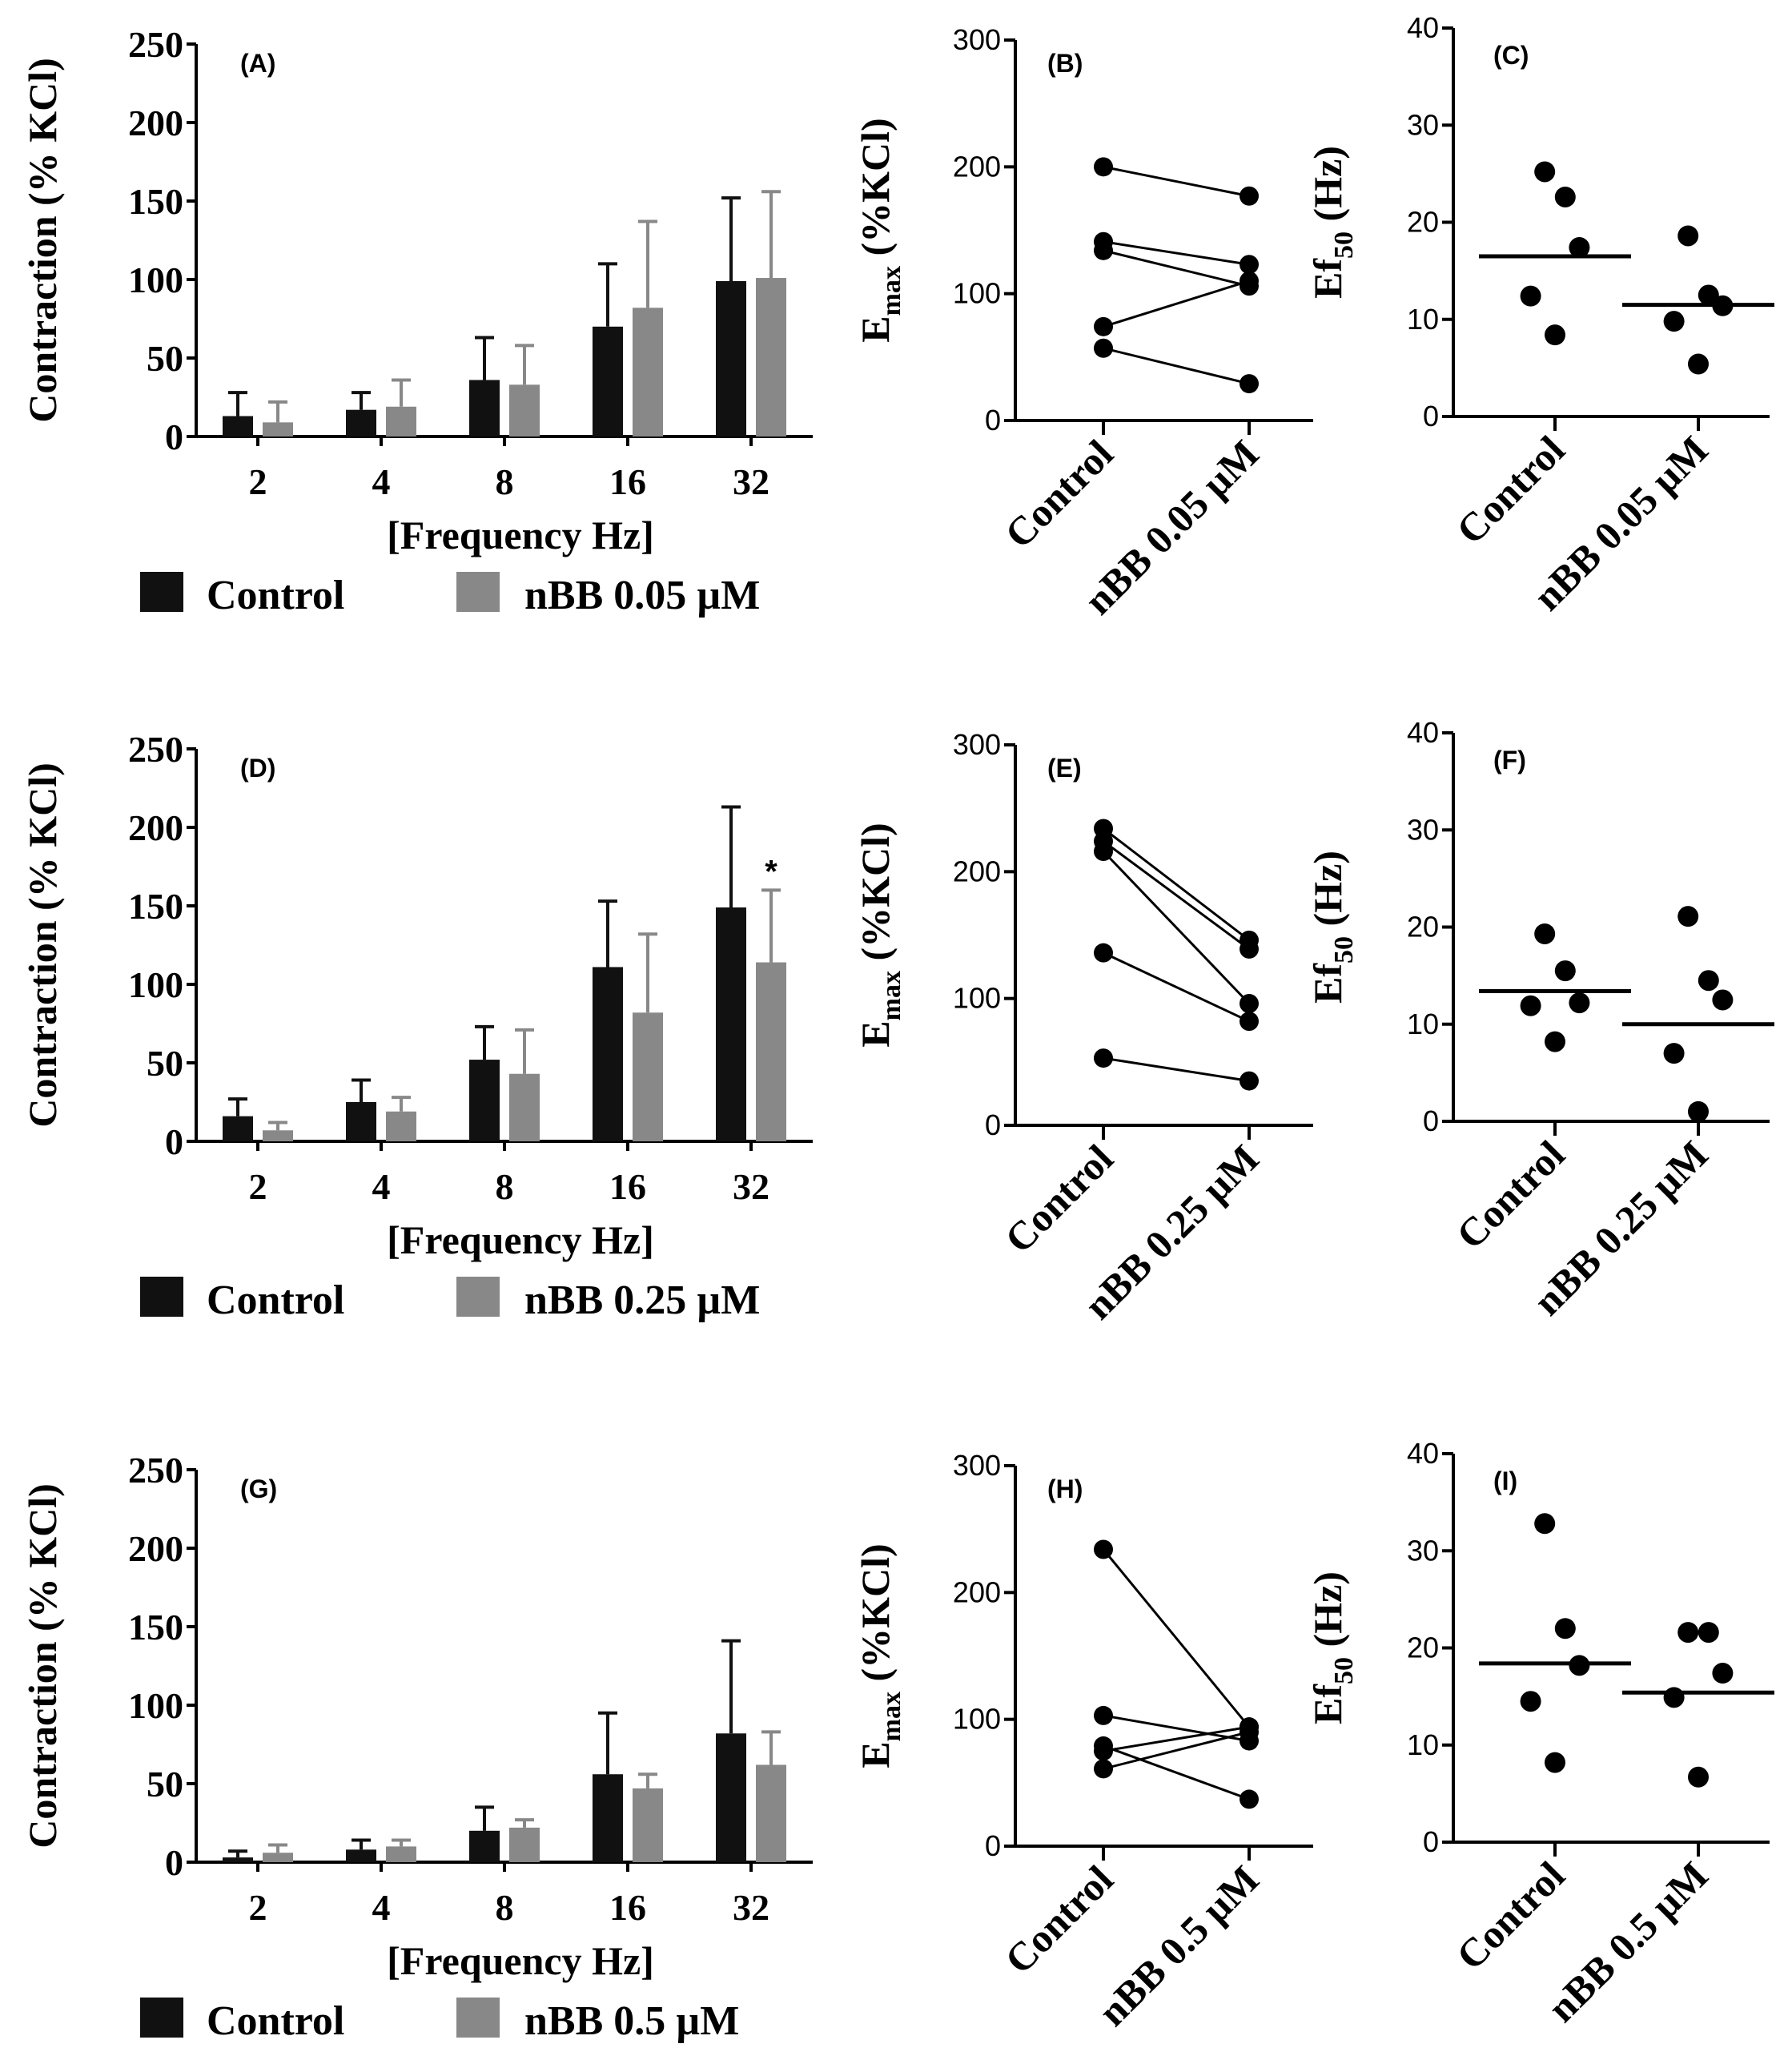 Image resolution: width=1792 pixels, height=2068 pixels. What do you see at coordinates (1505, 1481) in the screenshot?
I see `panel-label: (I)` at bounding box center [1505, 1481].